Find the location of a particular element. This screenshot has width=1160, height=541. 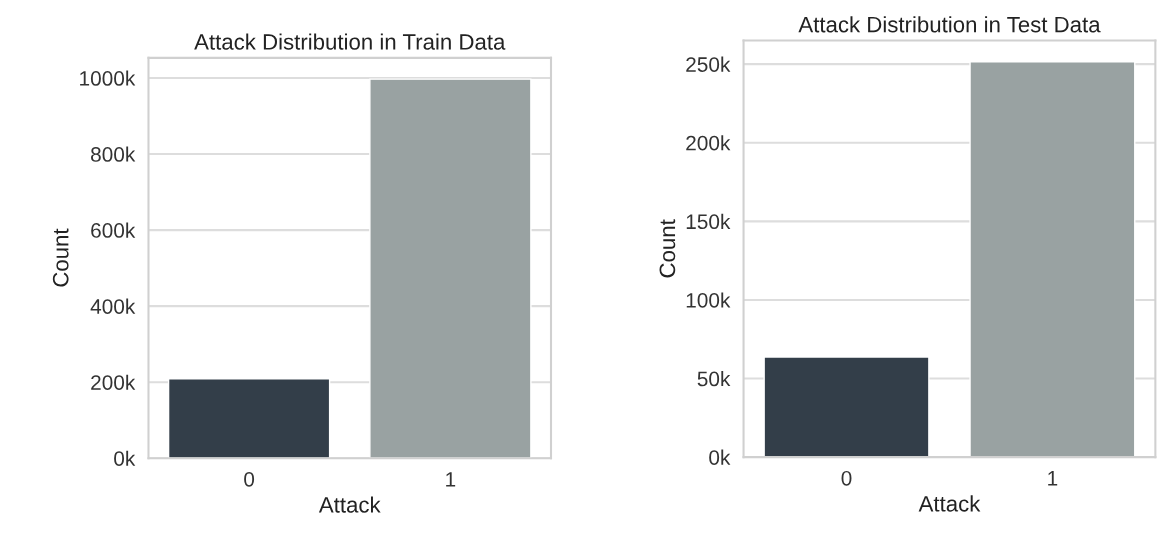

chart-title: Attack Distribution in Test Data is located at coordinates (949, 24).